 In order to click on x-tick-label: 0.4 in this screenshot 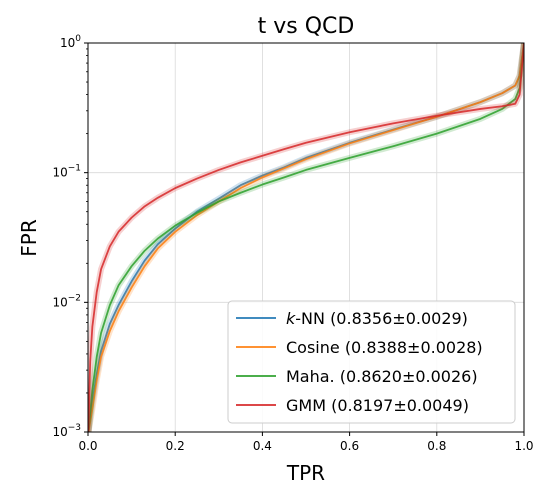, I will do `click(262, 446)`.